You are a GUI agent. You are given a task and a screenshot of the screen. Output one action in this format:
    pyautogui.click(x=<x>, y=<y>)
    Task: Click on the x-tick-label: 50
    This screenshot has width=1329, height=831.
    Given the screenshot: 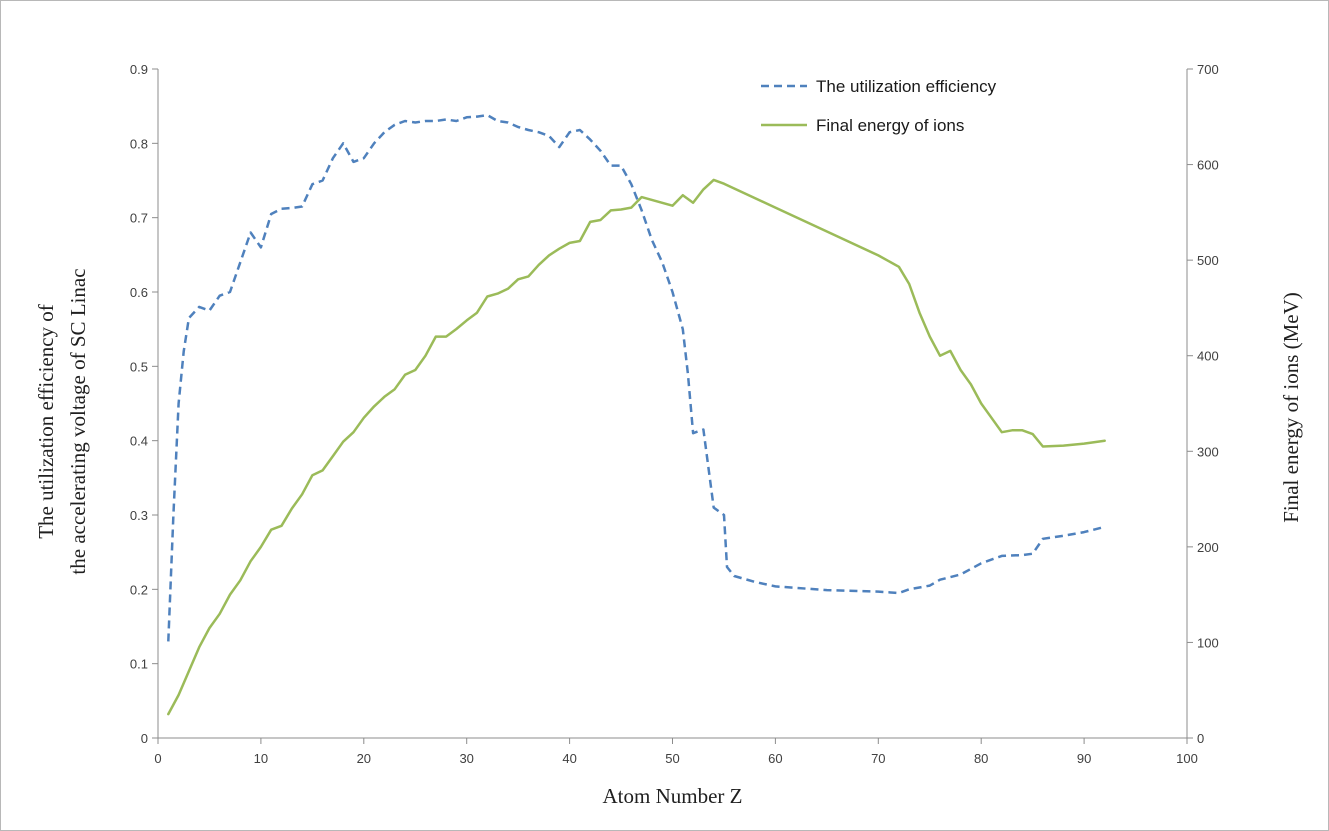 What is the action you would take?
    pyautogui.click(x=672, y=758)
    